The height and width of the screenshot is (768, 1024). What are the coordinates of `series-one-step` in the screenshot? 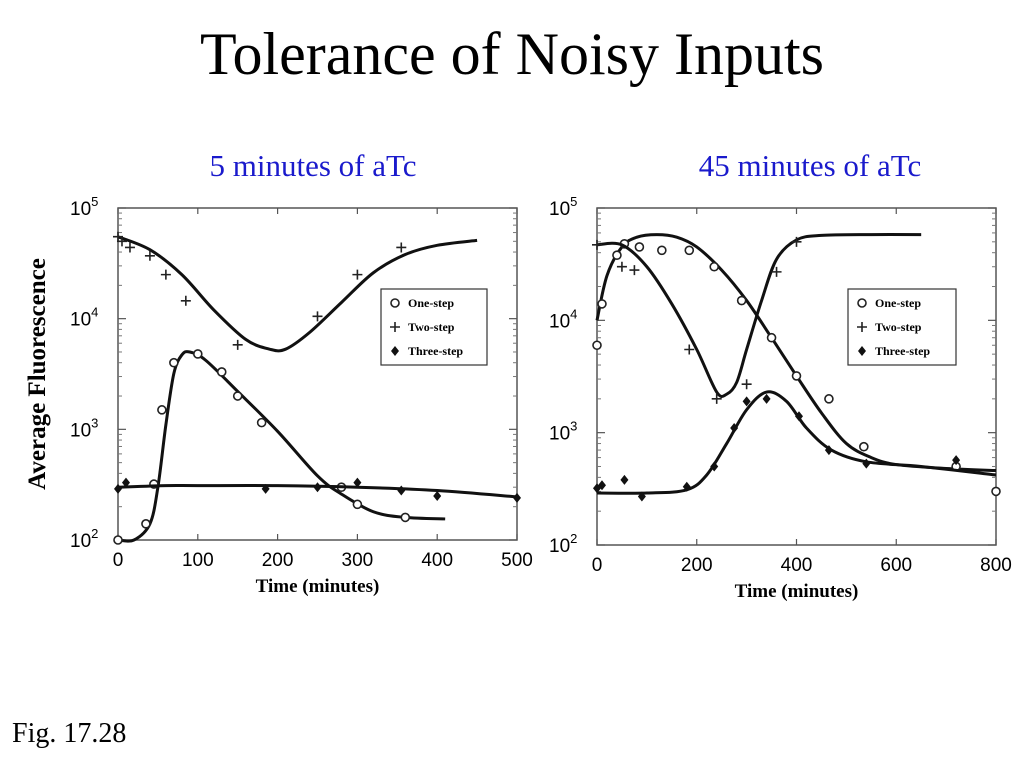 It's located at (796, 365).